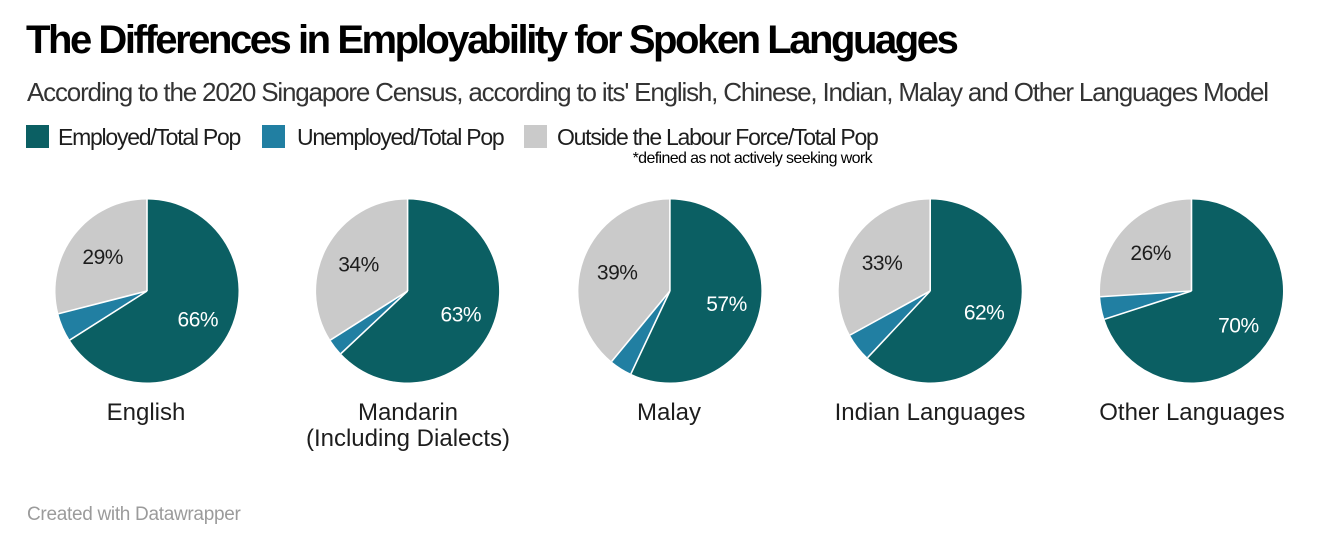 This screenshot has height=542, width=1326. Describe the element at coordinates (1150, 253) in the screenshot. I see `svg-text: 26%` at that location.